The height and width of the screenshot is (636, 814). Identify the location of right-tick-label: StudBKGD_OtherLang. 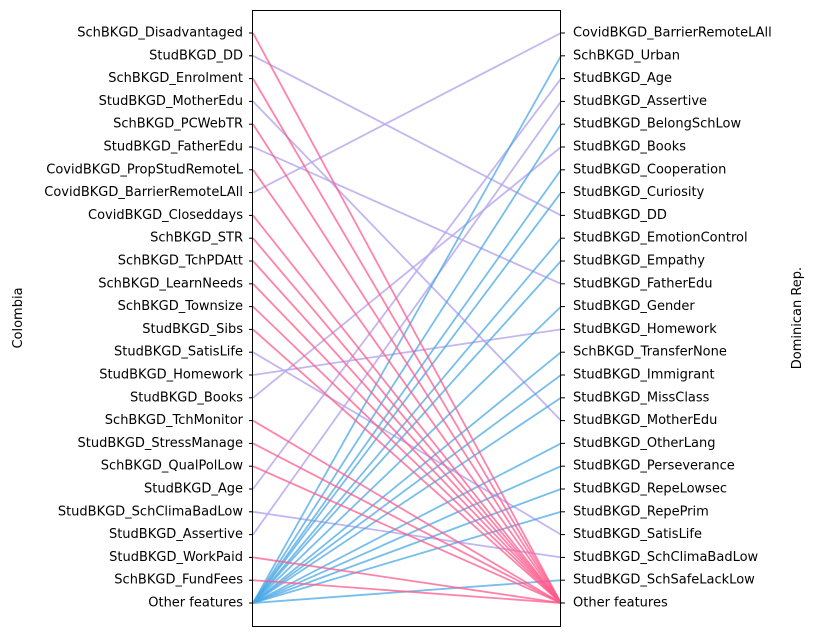
(644, 443).